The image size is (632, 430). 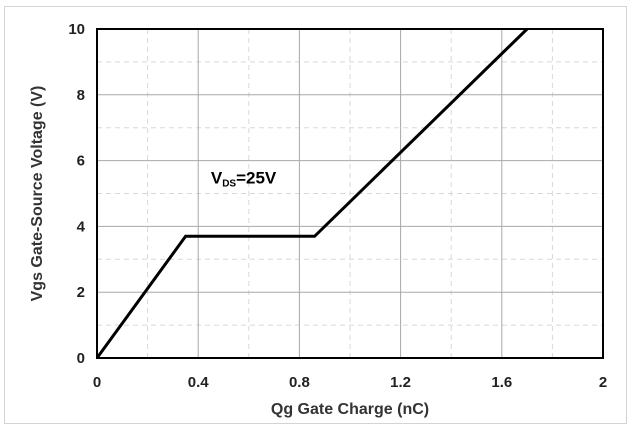 I want to click on y-tick-label: 2, so click(x=81, y=292).